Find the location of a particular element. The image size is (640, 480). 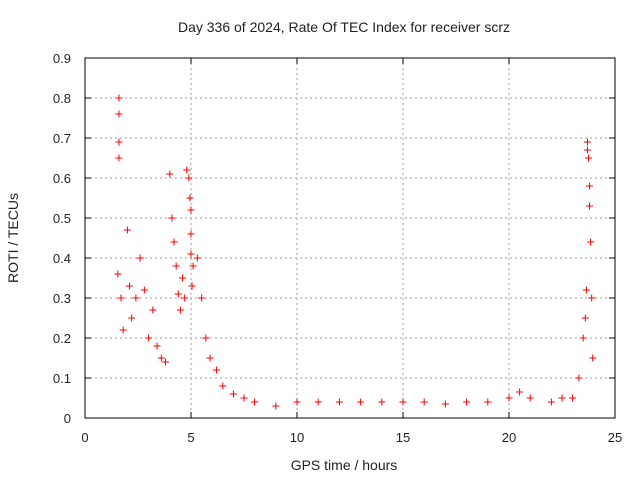

x-axis-label: GPS time / hours is located at coordinates (344, 465).